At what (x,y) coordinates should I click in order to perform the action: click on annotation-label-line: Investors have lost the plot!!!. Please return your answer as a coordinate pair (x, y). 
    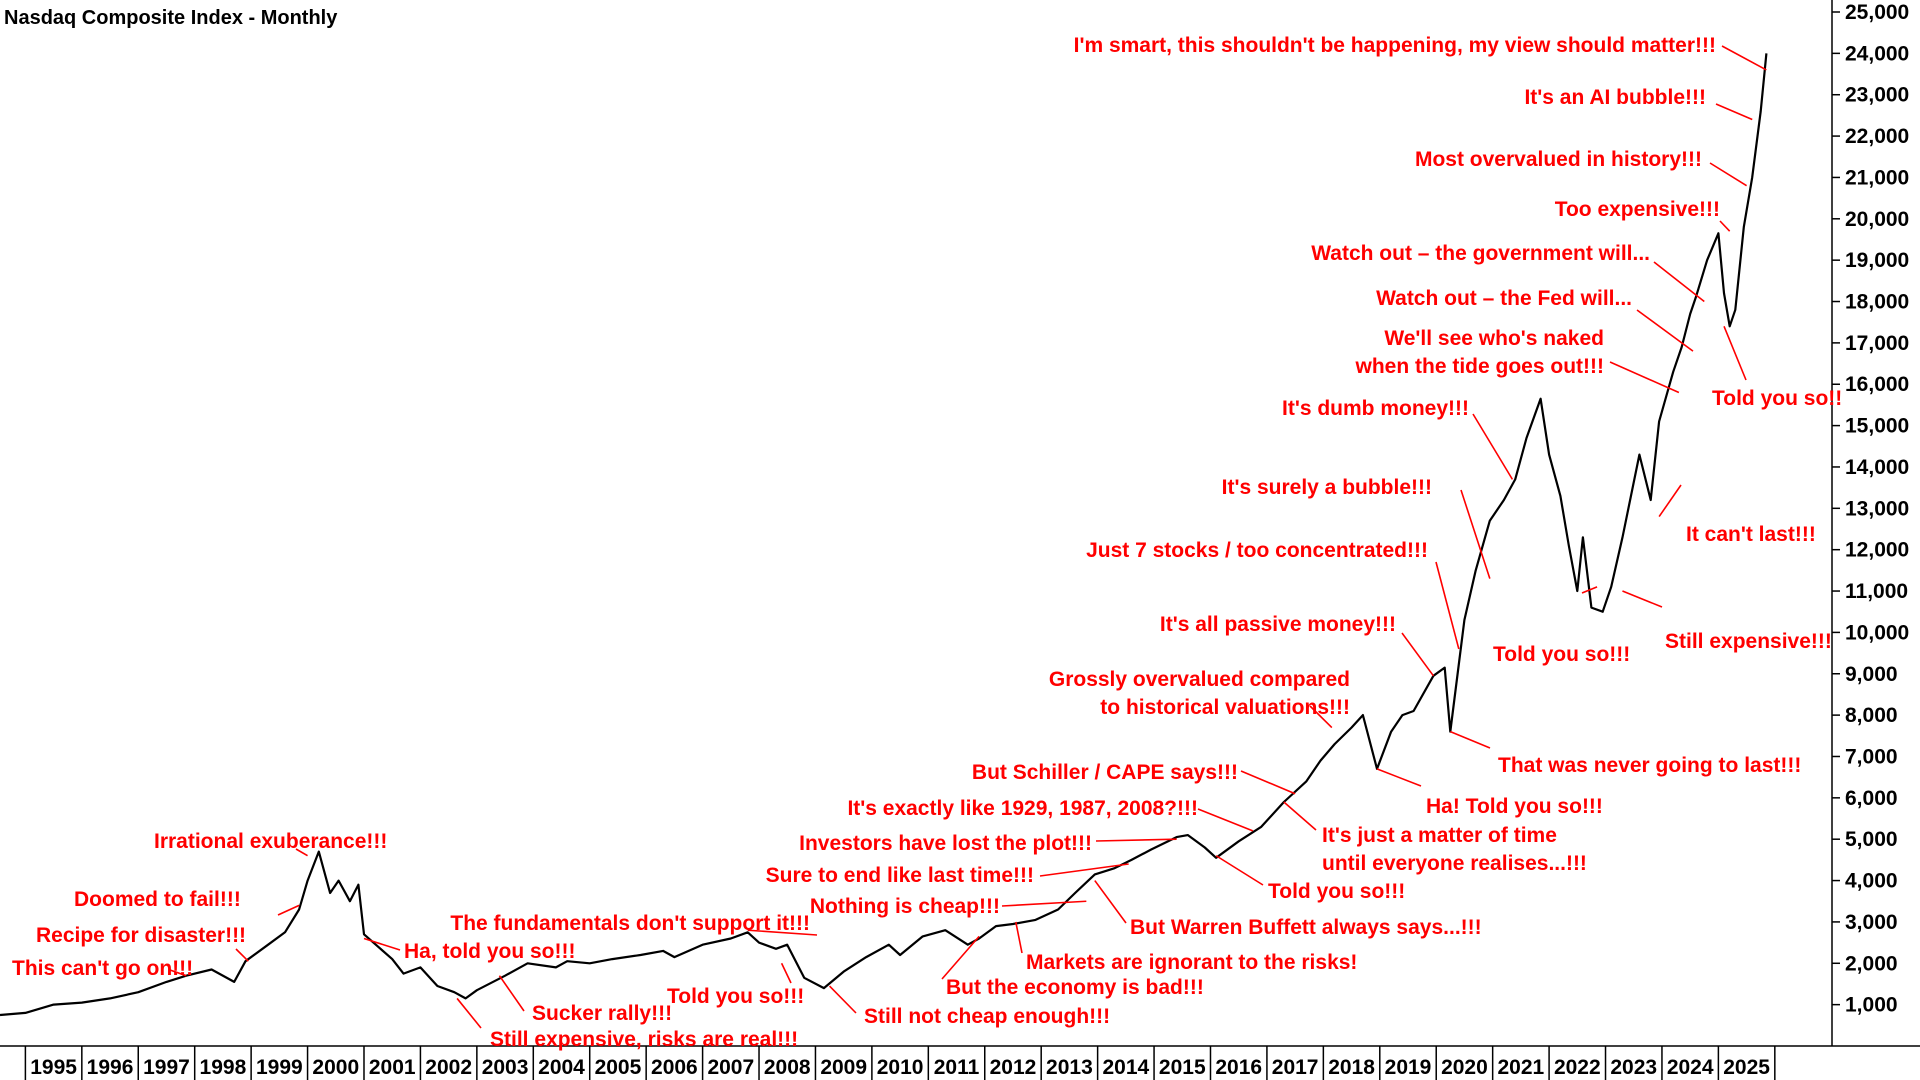
    Looking at the image, I should click on (945, 843).